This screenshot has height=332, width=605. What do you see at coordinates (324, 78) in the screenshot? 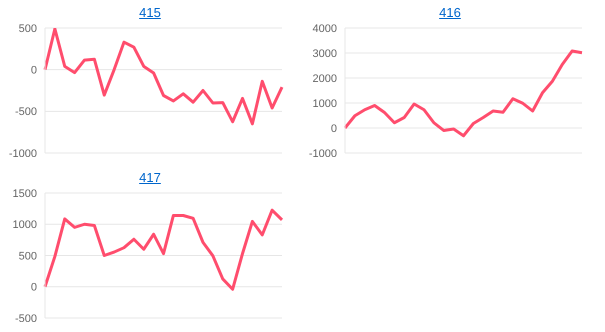
I see `y-tick-label: 2000` at bounding box center [324, 78].